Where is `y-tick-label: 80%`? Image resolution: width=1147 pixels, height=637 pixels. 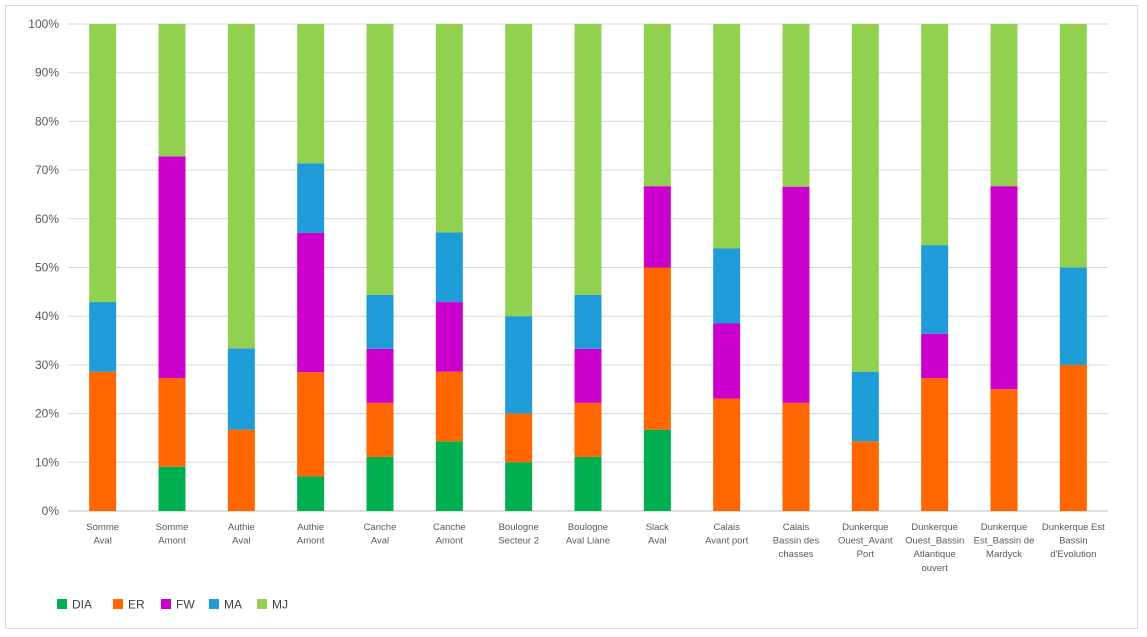
y-tick-label: 80% is located at coordinates (47, 121).